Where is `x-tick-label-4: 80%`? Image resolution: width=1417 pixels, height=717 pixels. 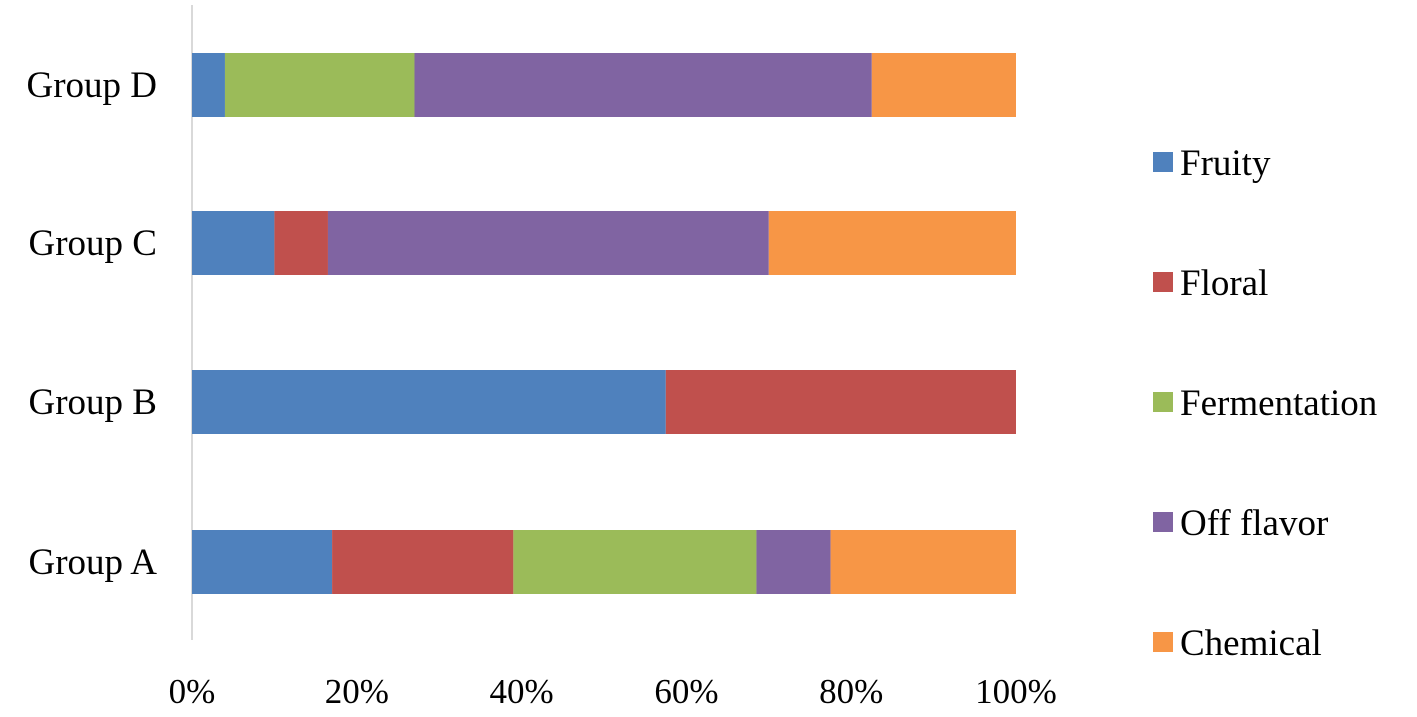 x-tick-label-4: 80% is located at coordinates (851, 691).